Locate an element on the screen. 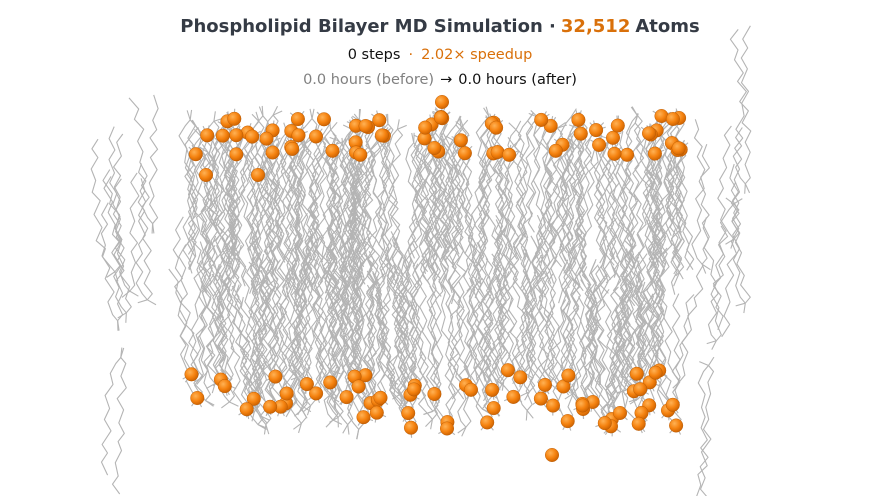 This screenshot has height=496, width=880. time-before: 0.0 hours (before) is located at coordinates (368, 80).